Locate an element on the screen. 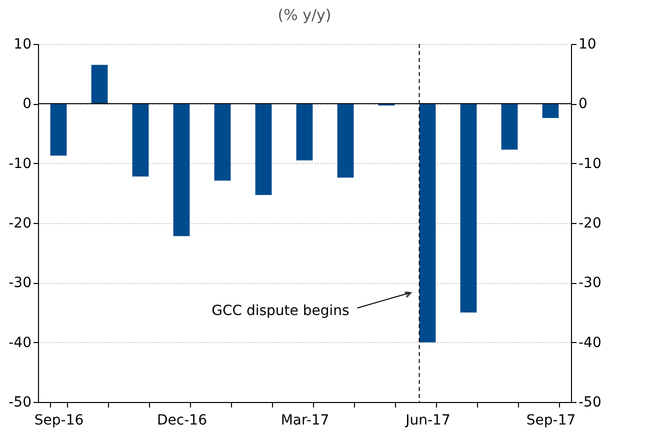 The width and height of the screenshot is (650, 446). y-tick-label: -30 is located at coordinates (20, 283).